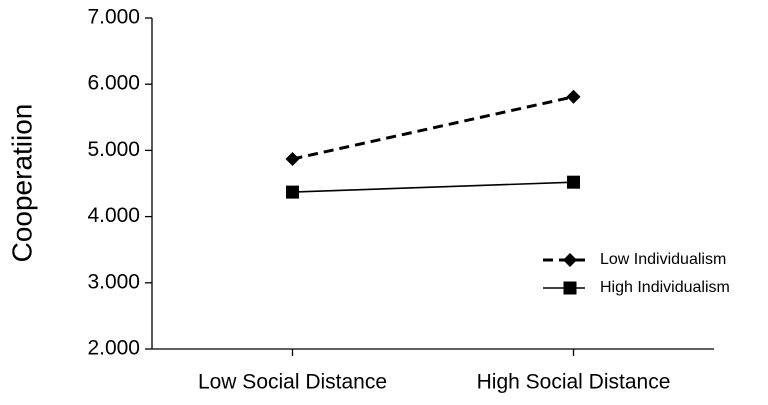 The width and height of the screenshot is (768, 405). I want to click on y-axis-label: Cooperatiion, so click(21, 183).